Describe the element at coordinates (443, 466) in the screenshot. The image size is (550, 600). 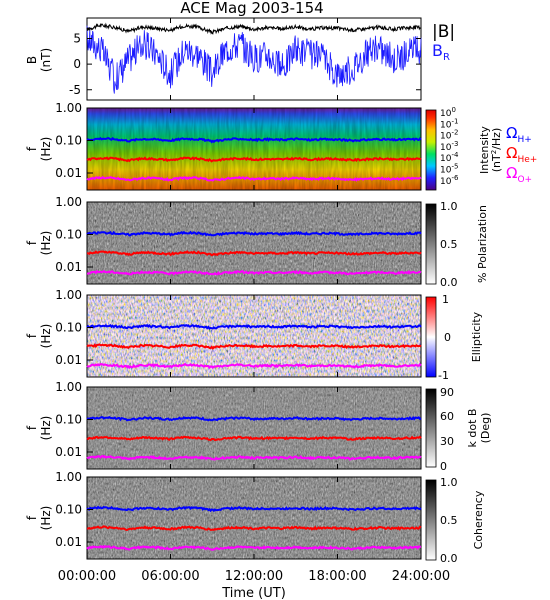
I see `kdotb-cb-tick-4: 0` at that location.